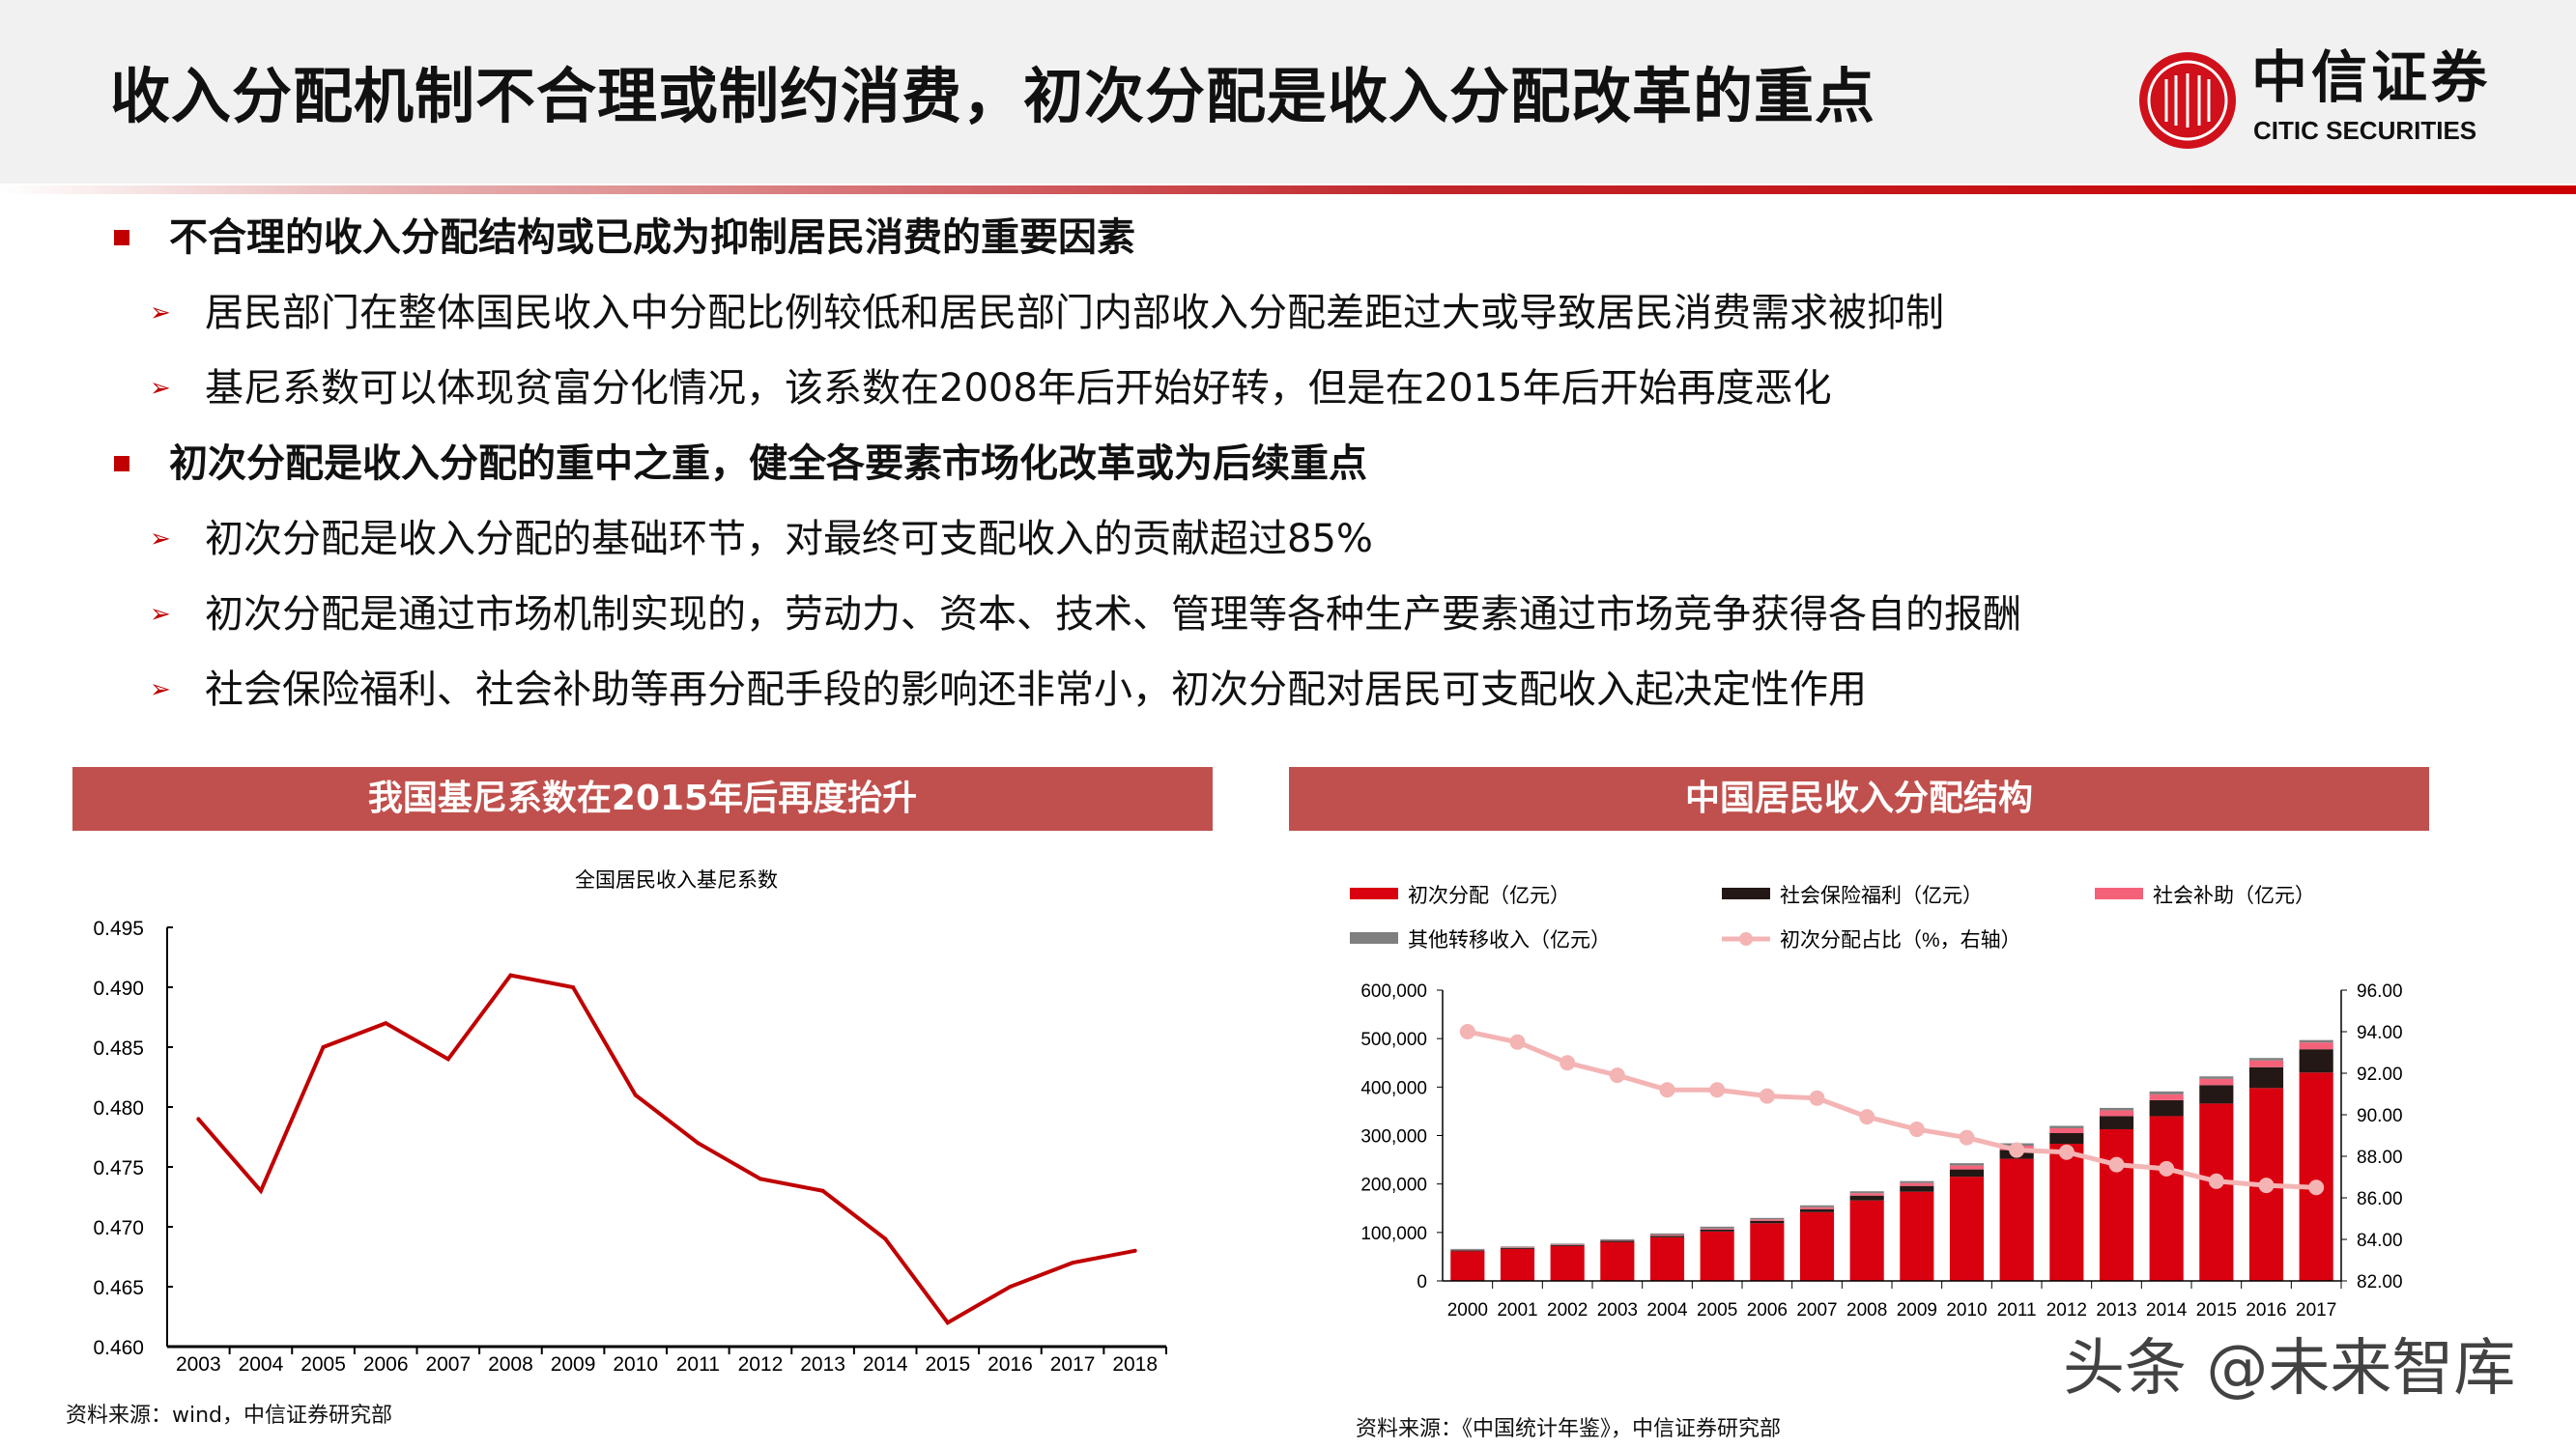  I want to click on legend-swatch, so click(1374, 893).